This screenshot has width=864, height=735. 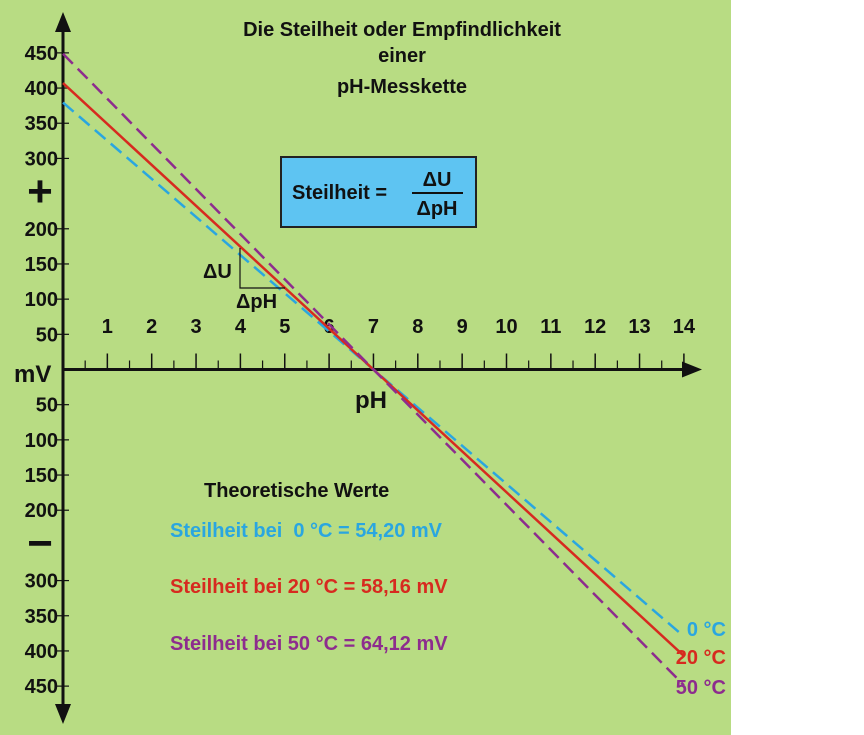 What do you see at coordinates (284, 327) in the screenshot?
I see `x-tick-label: 5` at bounding box center [284, 327].